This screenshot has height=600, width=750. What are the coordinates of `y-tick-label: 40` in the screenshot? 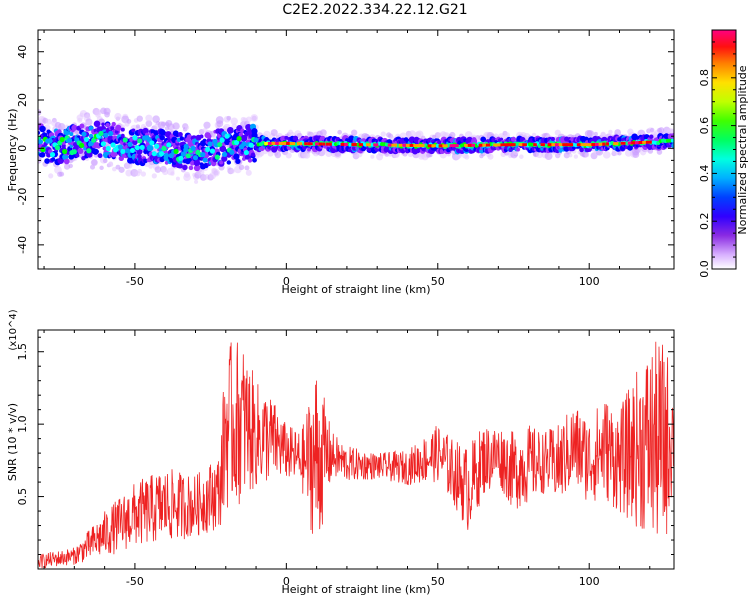 It's located at (22, 52).